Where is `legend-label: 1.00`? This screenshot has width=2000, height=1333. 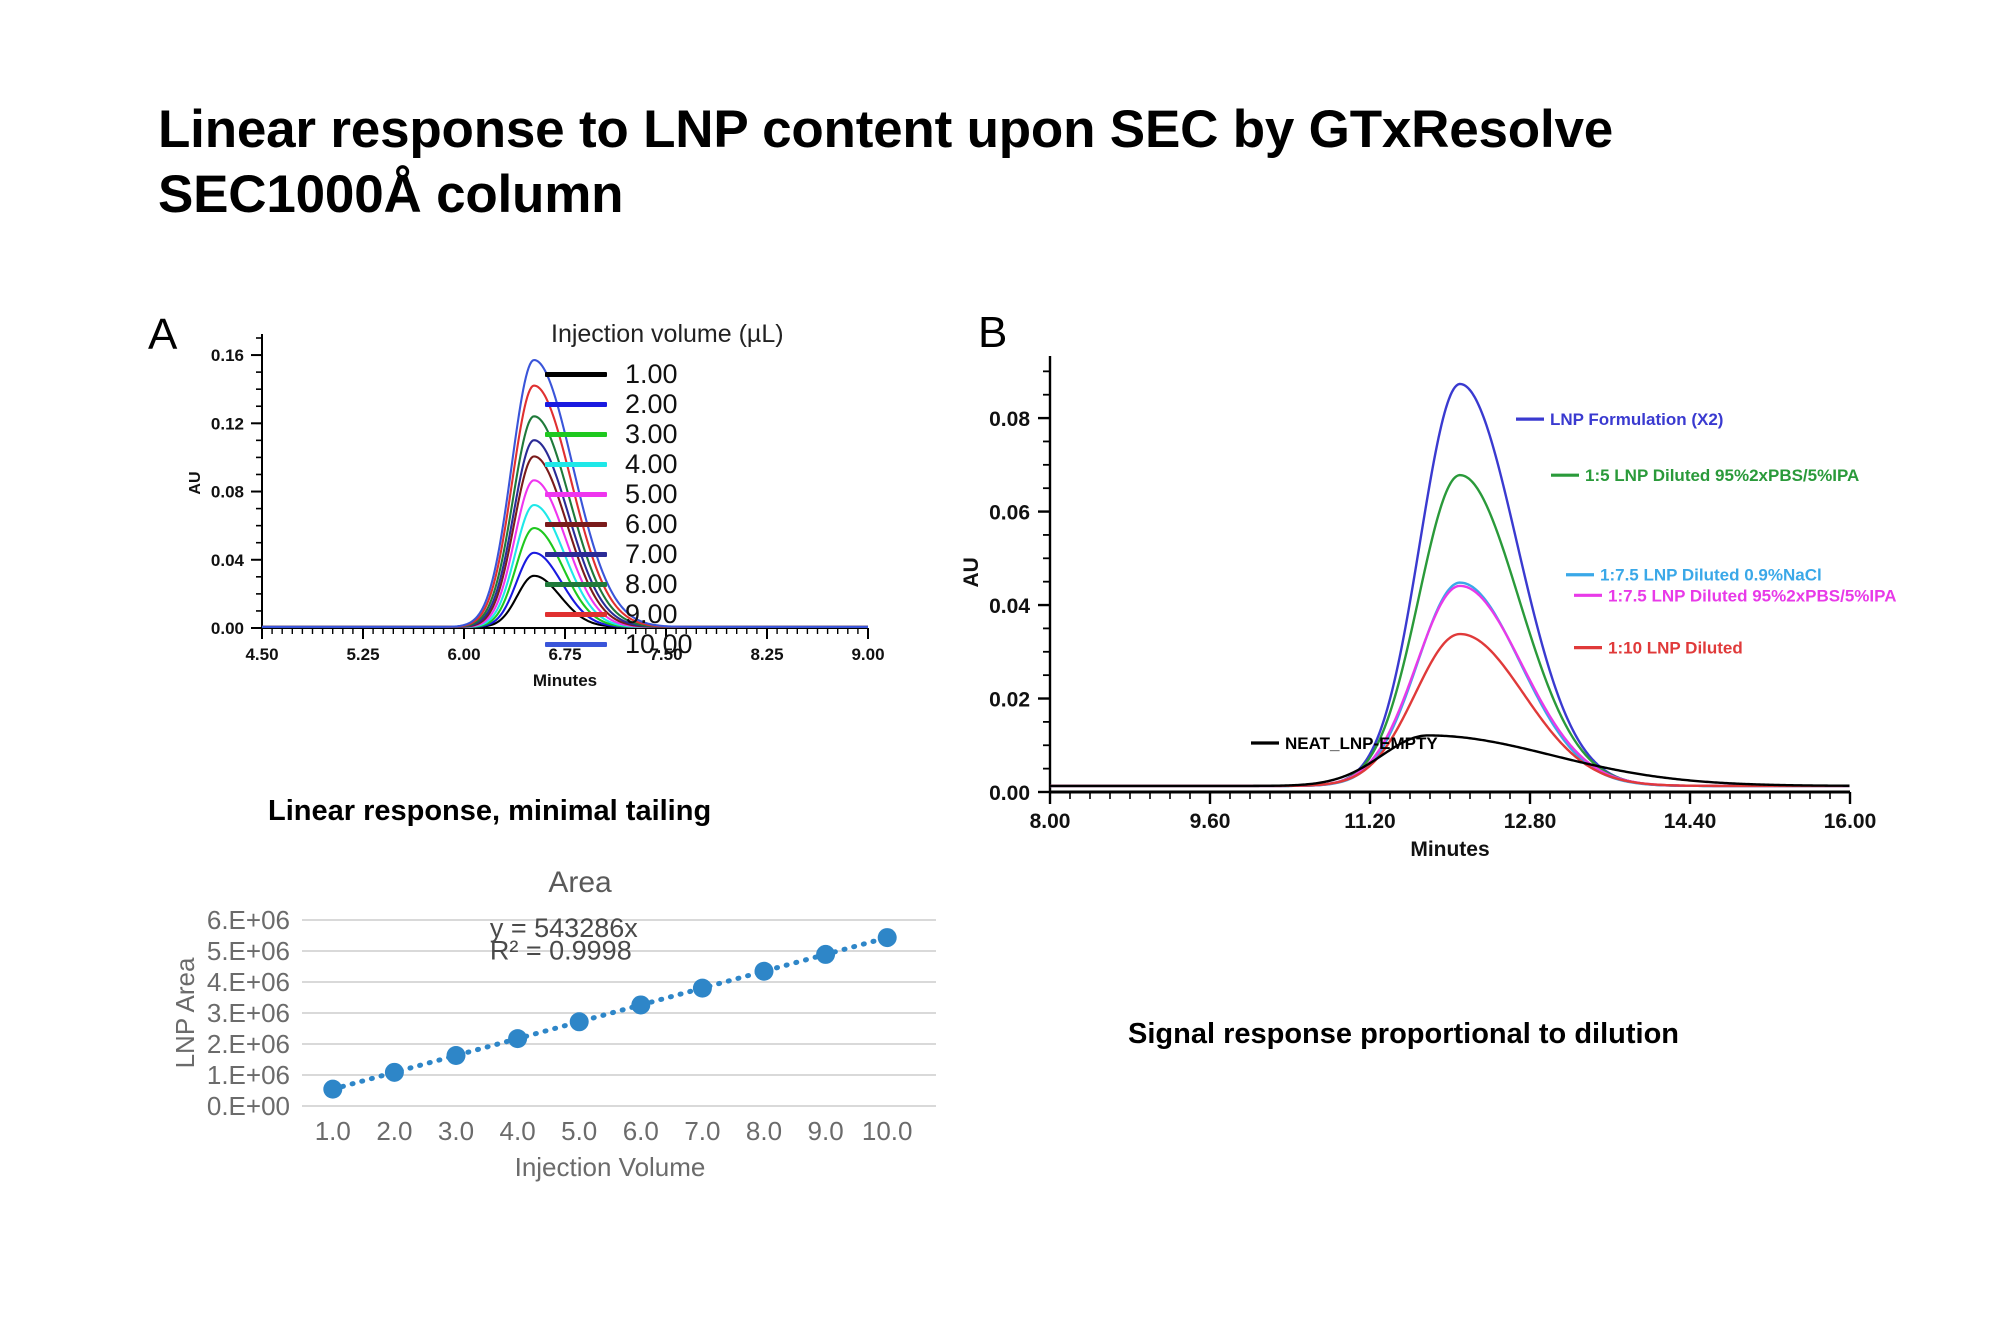
legend-label: 1.00 is located at coordinates (651, 373).